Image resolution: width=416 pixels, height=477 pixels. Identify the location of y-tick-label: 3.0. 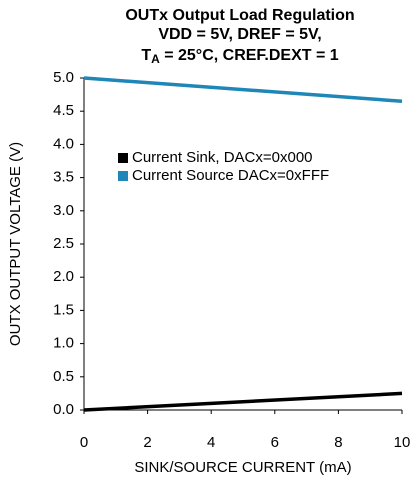
(63, 210).